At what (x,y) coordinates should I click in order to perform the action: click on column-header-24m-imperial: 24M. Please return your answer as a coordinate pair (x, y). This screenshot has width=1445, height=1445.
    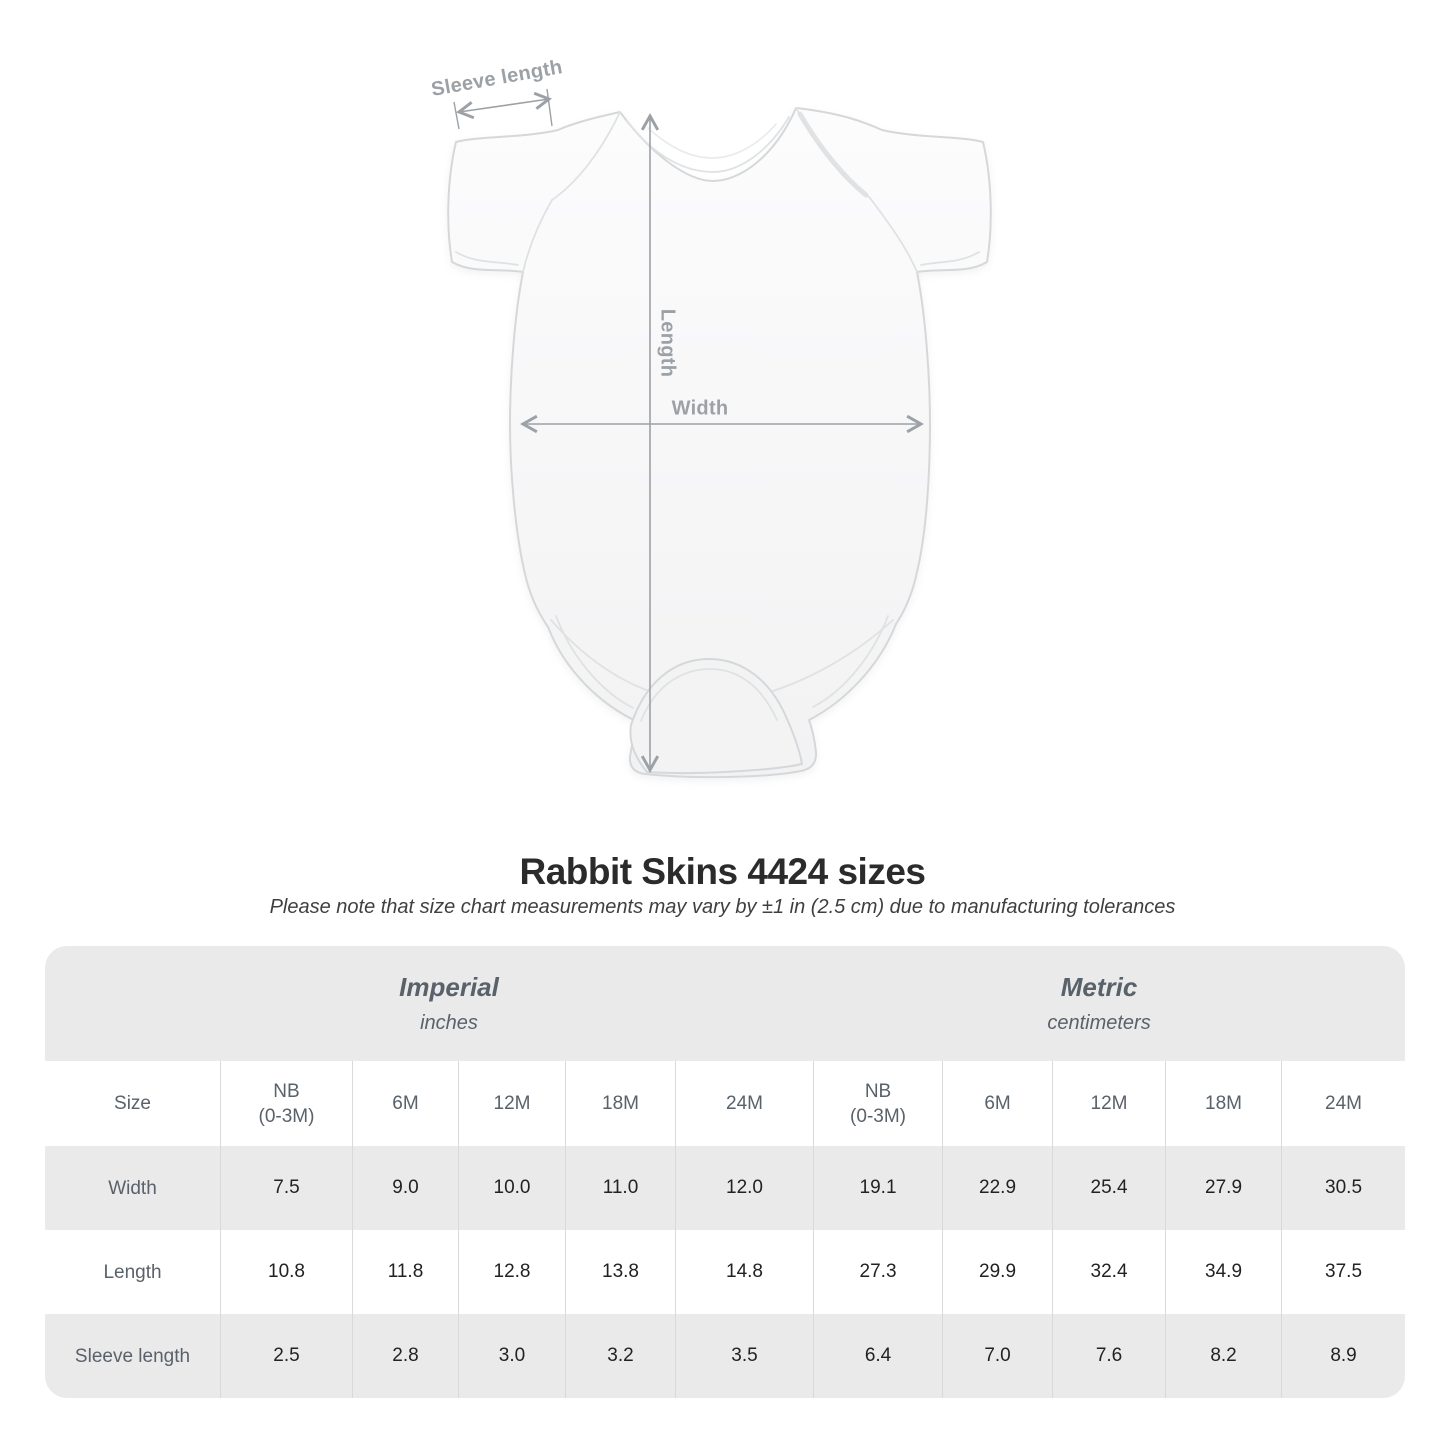
    Looking at the image, I should click on (744, 1103).